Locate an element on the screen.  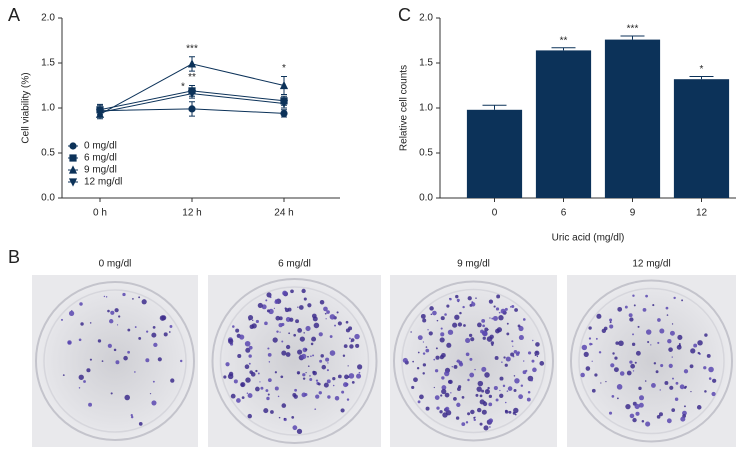
legend-label: 0 mg/dl is located at coordinates (100, 146).